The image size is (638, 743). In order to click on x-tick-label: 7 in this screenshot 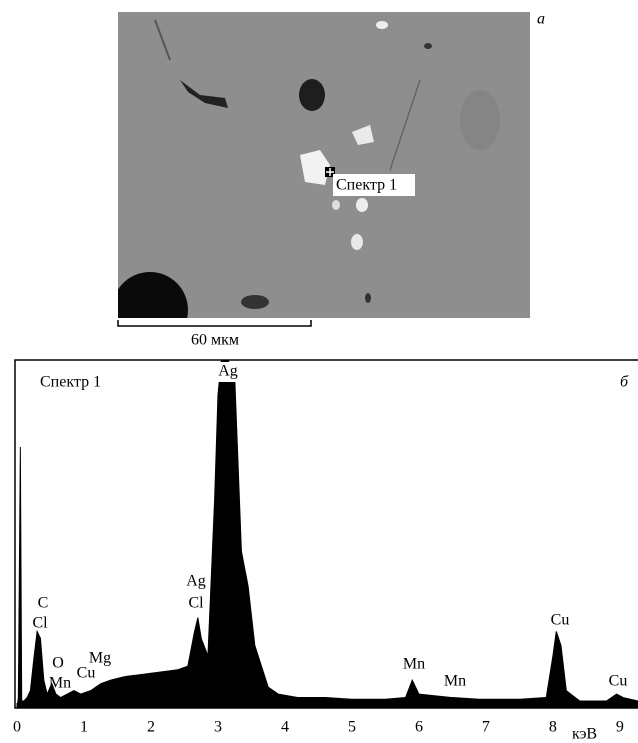, I will do `click(486, 727)`.